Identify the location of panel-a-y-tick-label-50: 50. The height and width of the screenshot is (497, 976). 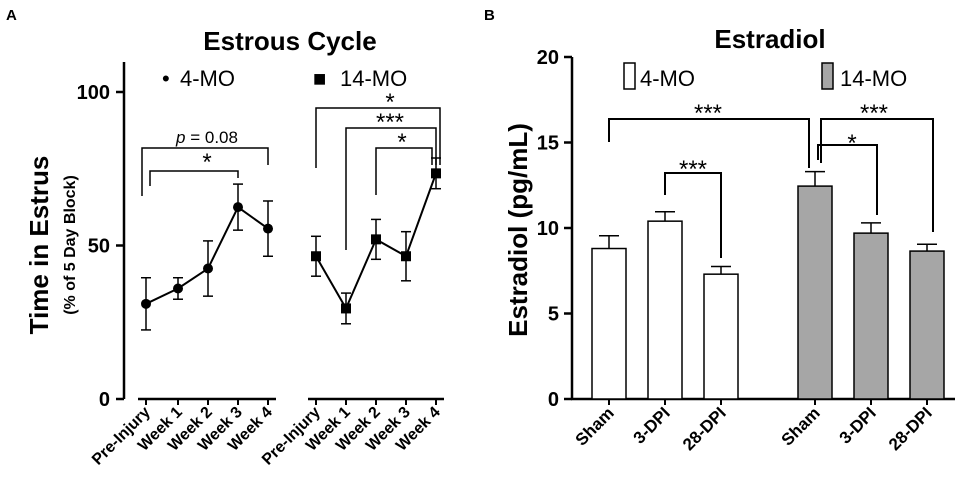
(99, 247).